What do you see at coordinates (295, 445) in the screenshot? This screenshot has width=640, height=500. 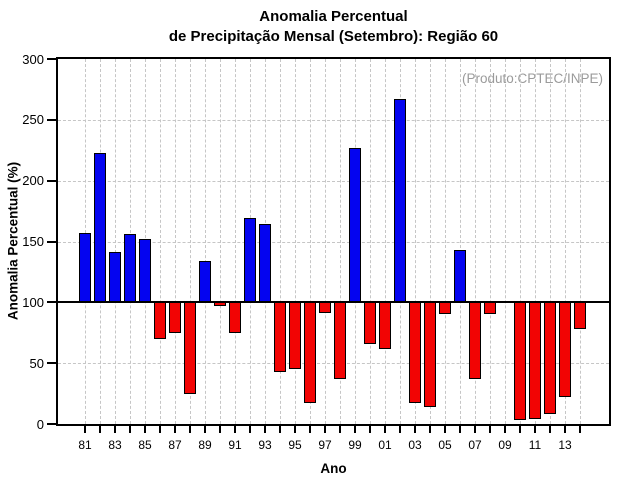 I see `x-tick-label: 95` at bounding box center [295, 445].